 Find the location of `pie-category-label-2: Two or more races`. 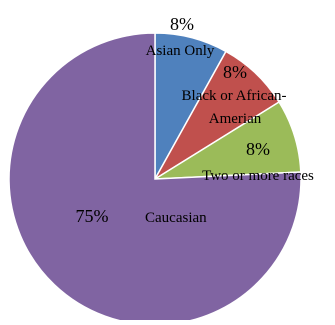

pie-category-label-2: Two or more races is located at coordinates (258, 176).